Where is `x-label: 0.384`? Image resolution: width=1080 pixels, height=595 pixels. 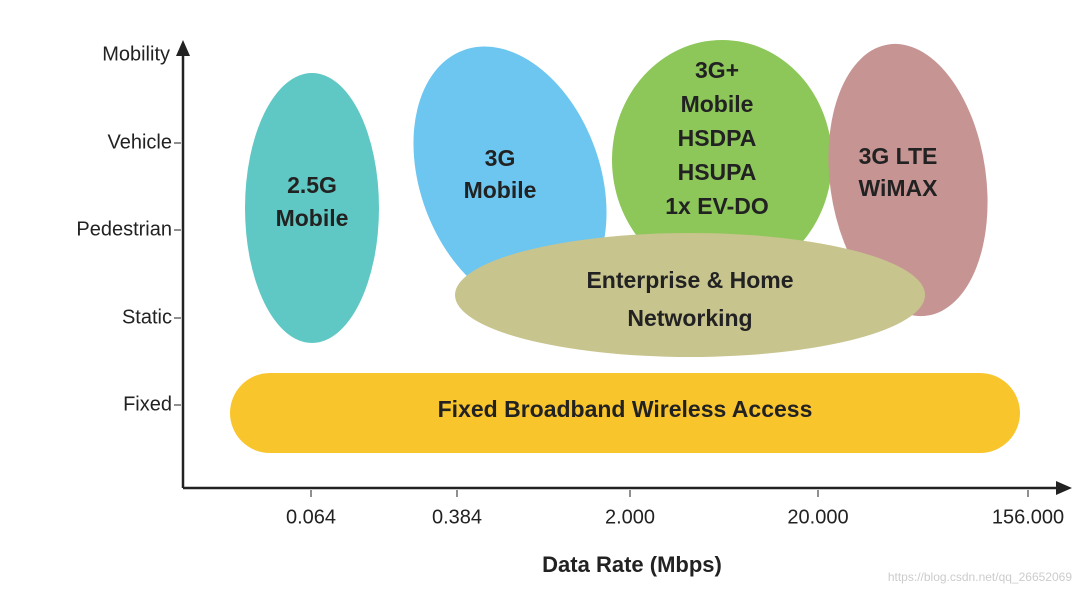
x-label: 0.384 is located at coordinates (457, 517).